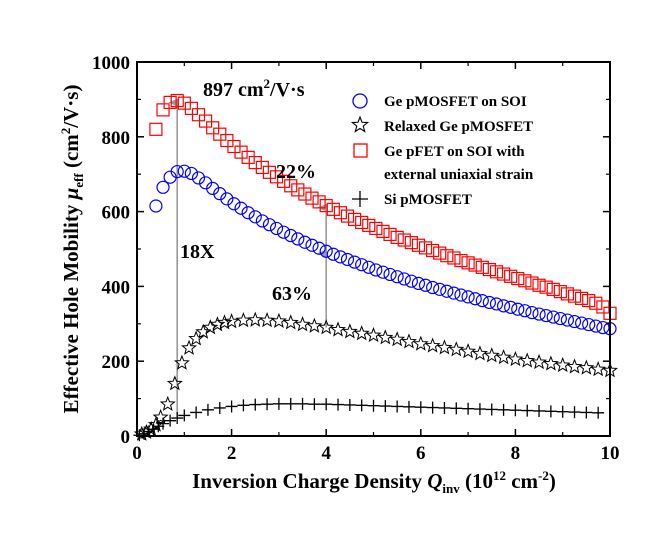  I want to click on y-axis-label: Effective Hole Mobility μeff (cm2/V·s), so click(72, 249).